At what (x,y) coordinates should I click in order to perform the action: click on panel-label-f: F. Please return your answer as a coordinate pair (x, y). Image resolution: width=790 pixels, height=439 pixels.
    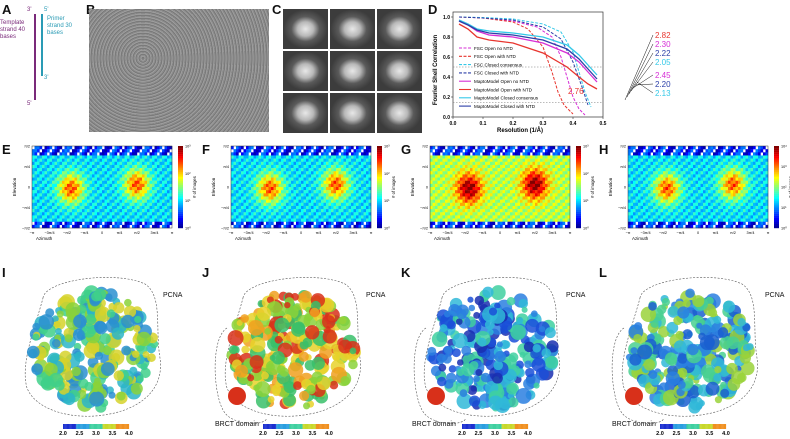
    Looking at the image, I should click on (206, 149).